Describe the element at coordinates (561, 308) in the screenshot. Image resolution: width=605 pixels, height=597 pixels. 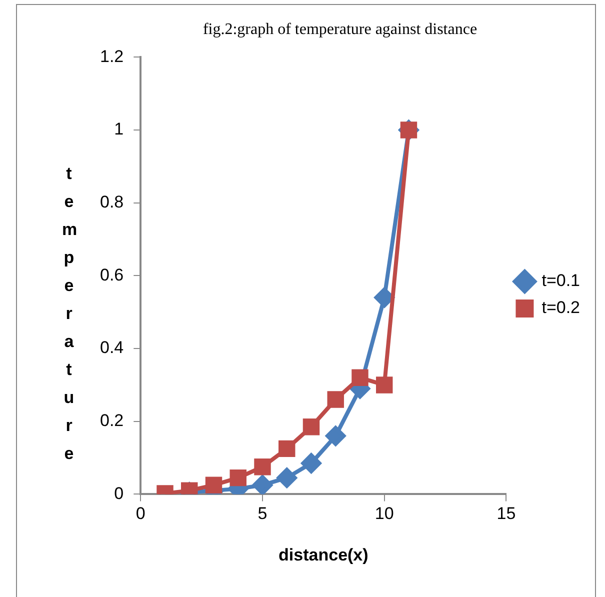
I see `legend-label: t=0.2` at that location.